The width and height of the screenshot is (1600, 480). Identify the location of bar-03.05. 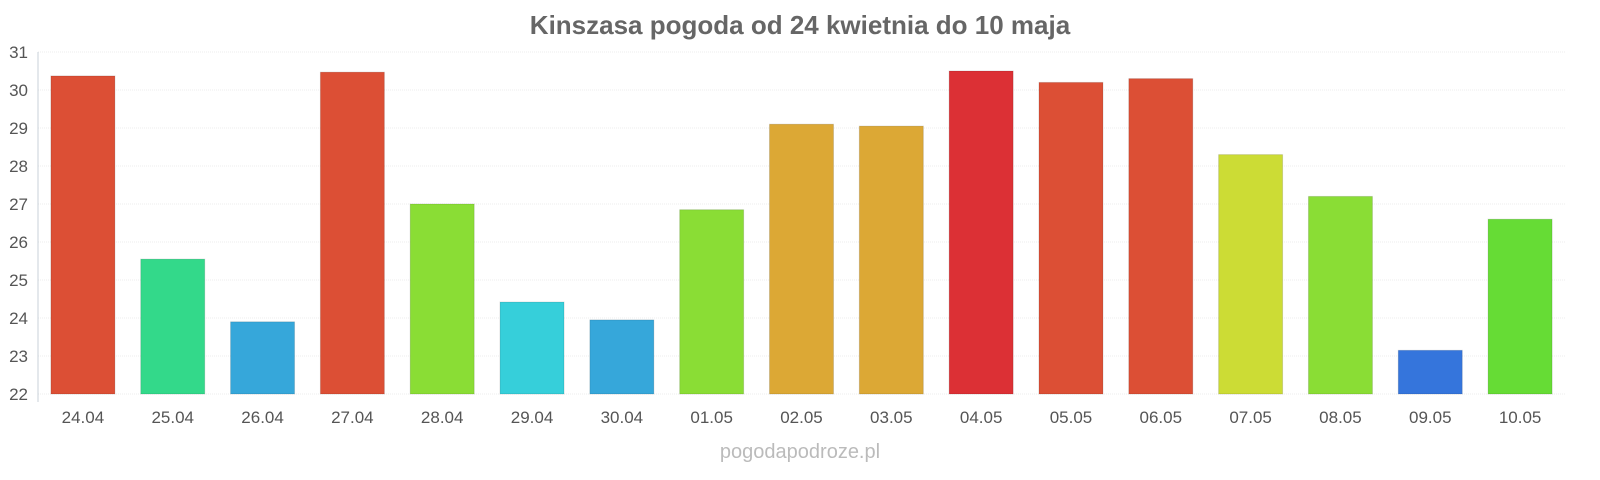
(891, 260).